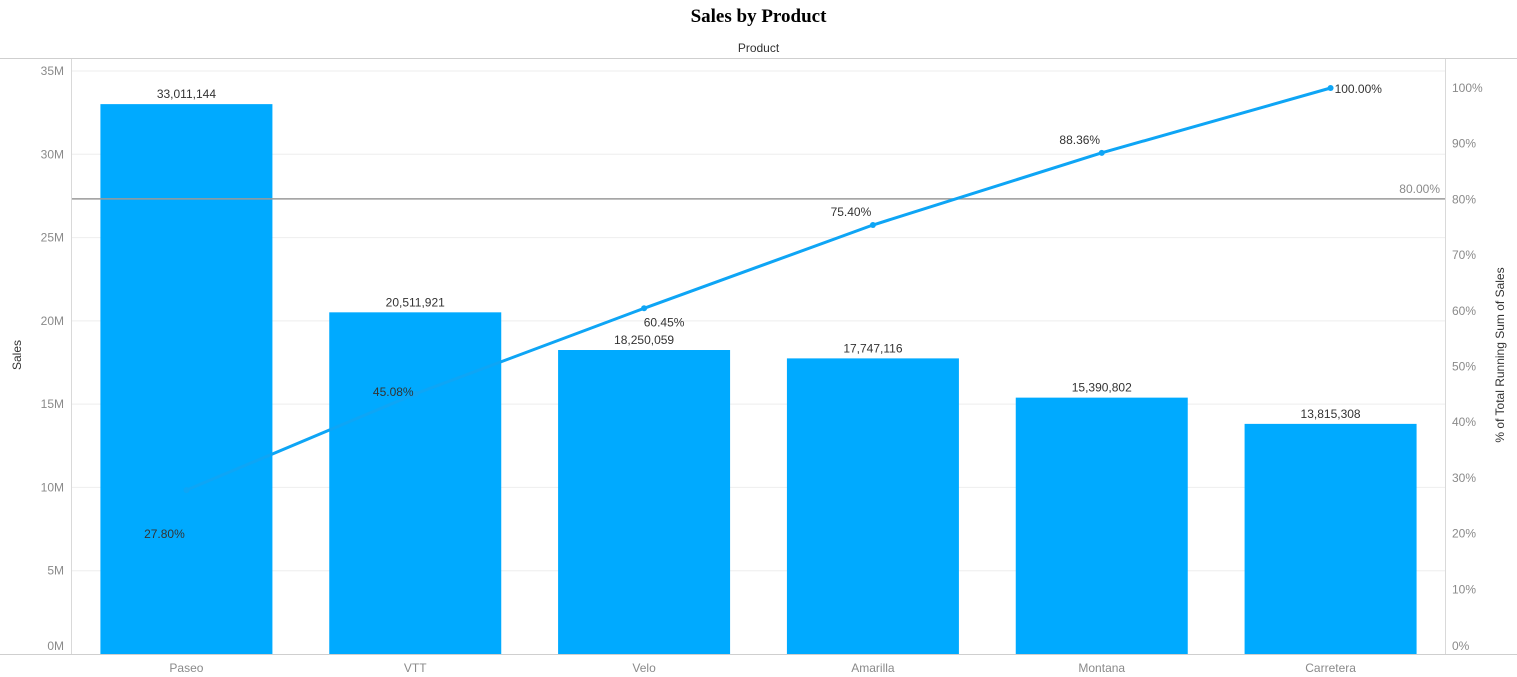 The height and width of the screenshot is (677, 1517). Describe the element at coordinates (1464, 589) in the screenshot. I see `y2-tick-label: 10%` at that location.